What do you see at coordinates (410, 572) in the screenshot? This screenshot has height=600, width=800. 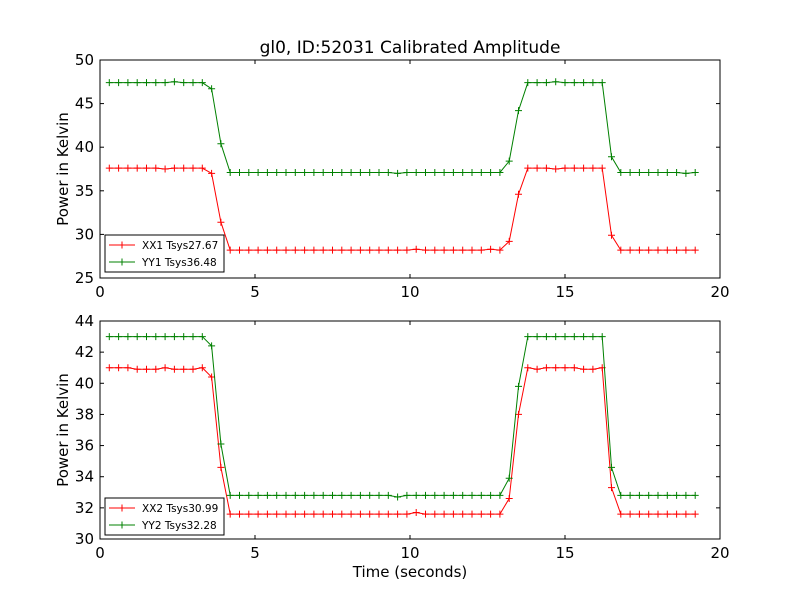 I see `x-axis-label: Time (seconds)` at bounding box center [410, 572].